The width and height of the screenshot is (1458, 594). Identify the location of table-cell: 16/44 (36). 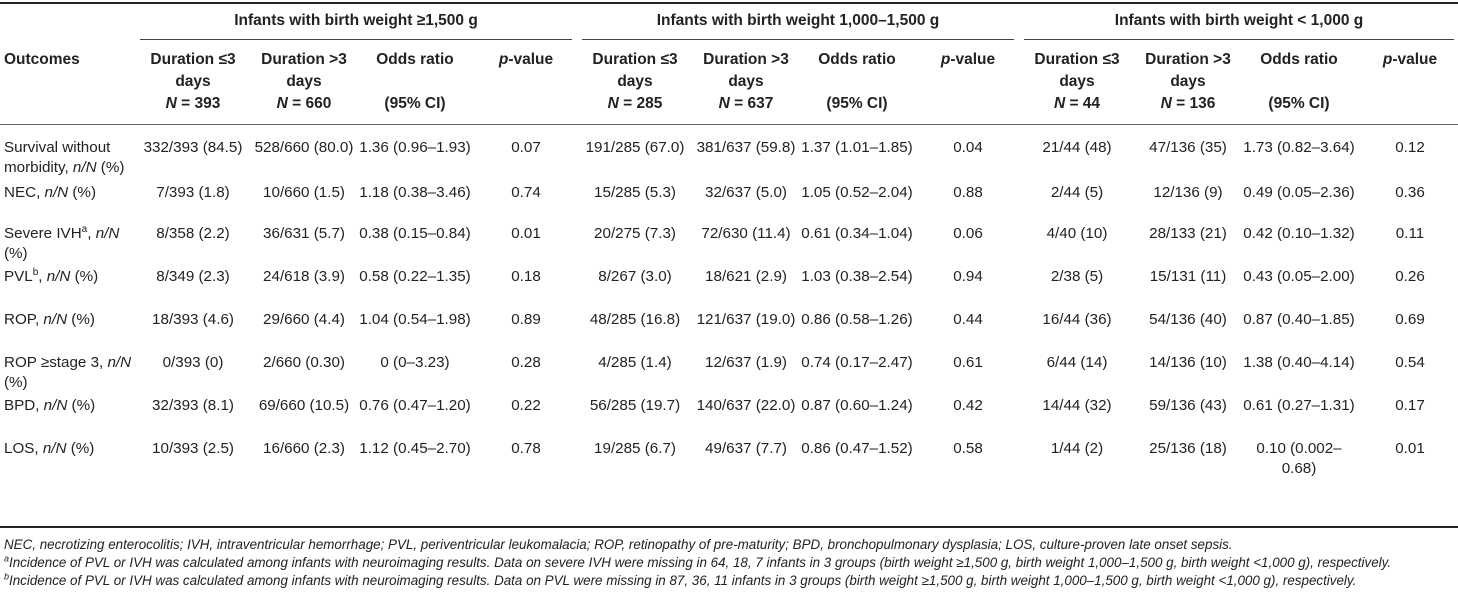
(1077, 319).